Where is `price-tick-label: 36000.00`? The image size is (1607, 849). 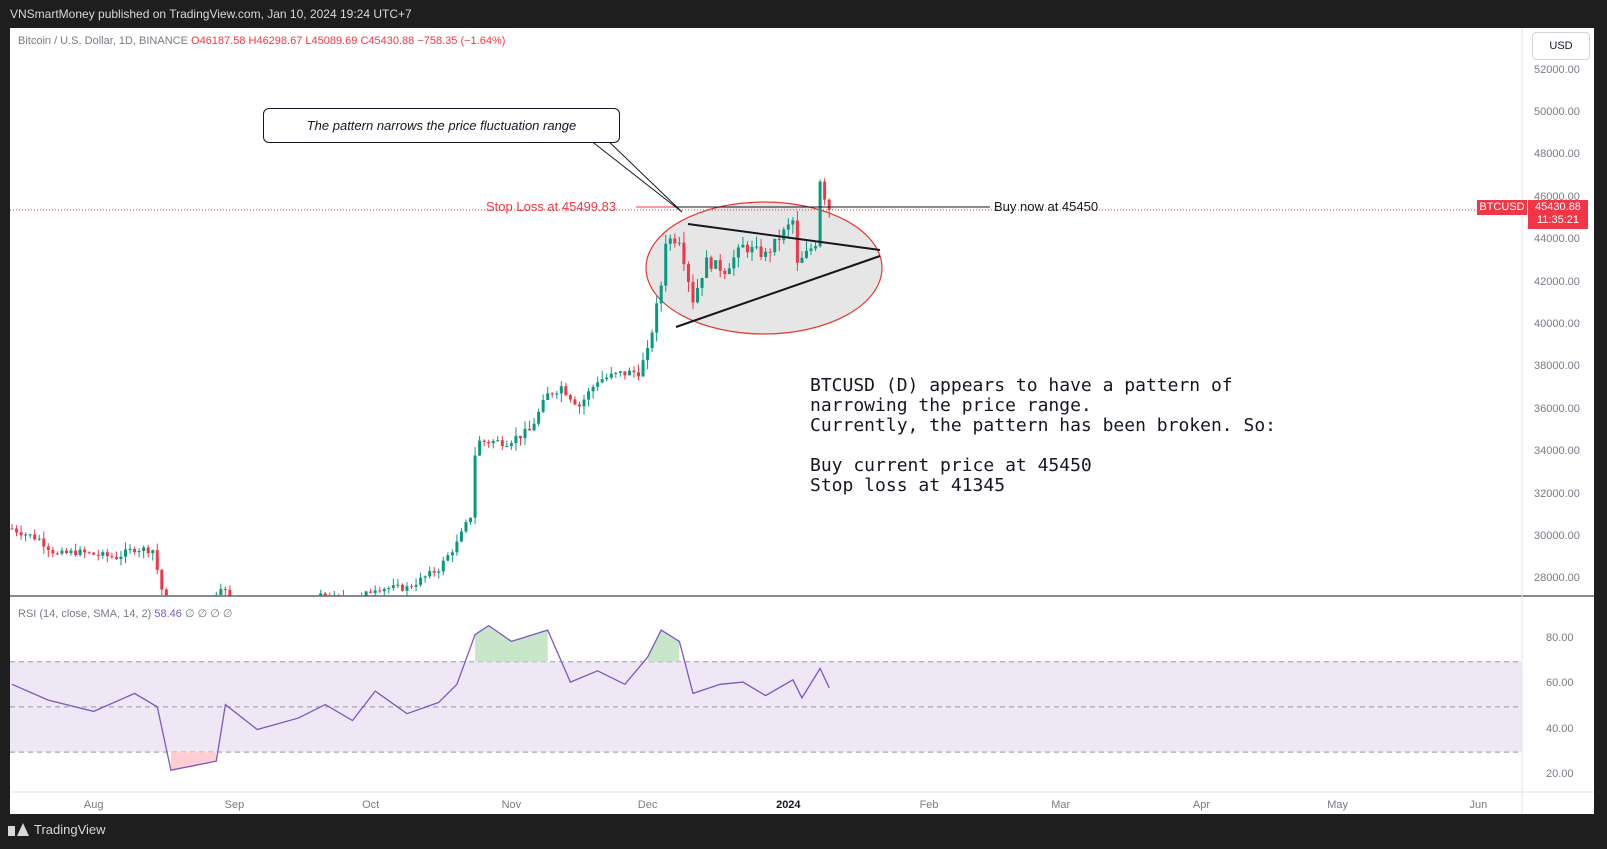
price-tick-label: 36000.00 is located at coordinates (1557, 408).